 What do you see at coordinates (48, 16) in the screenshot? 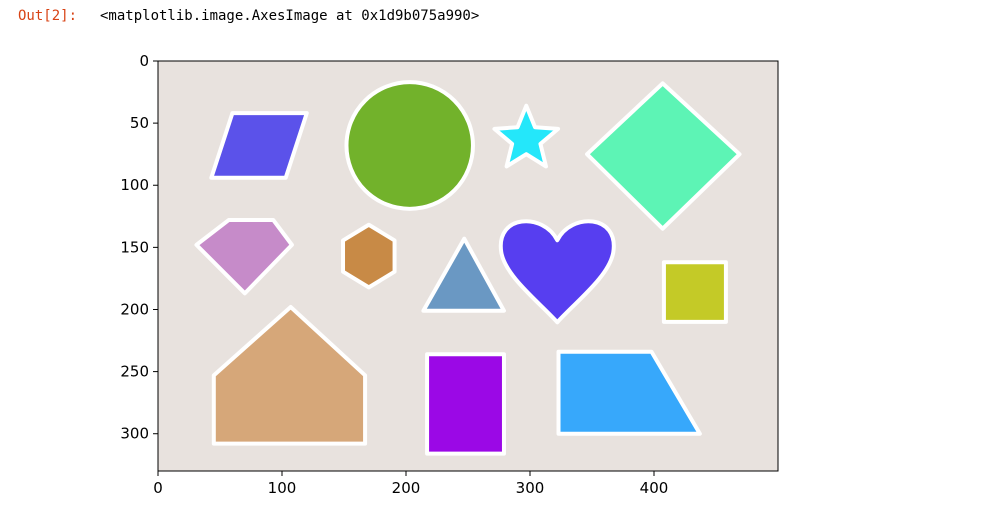
I see `output-prompt: Out[2]:` at bounding box center [48, 16].